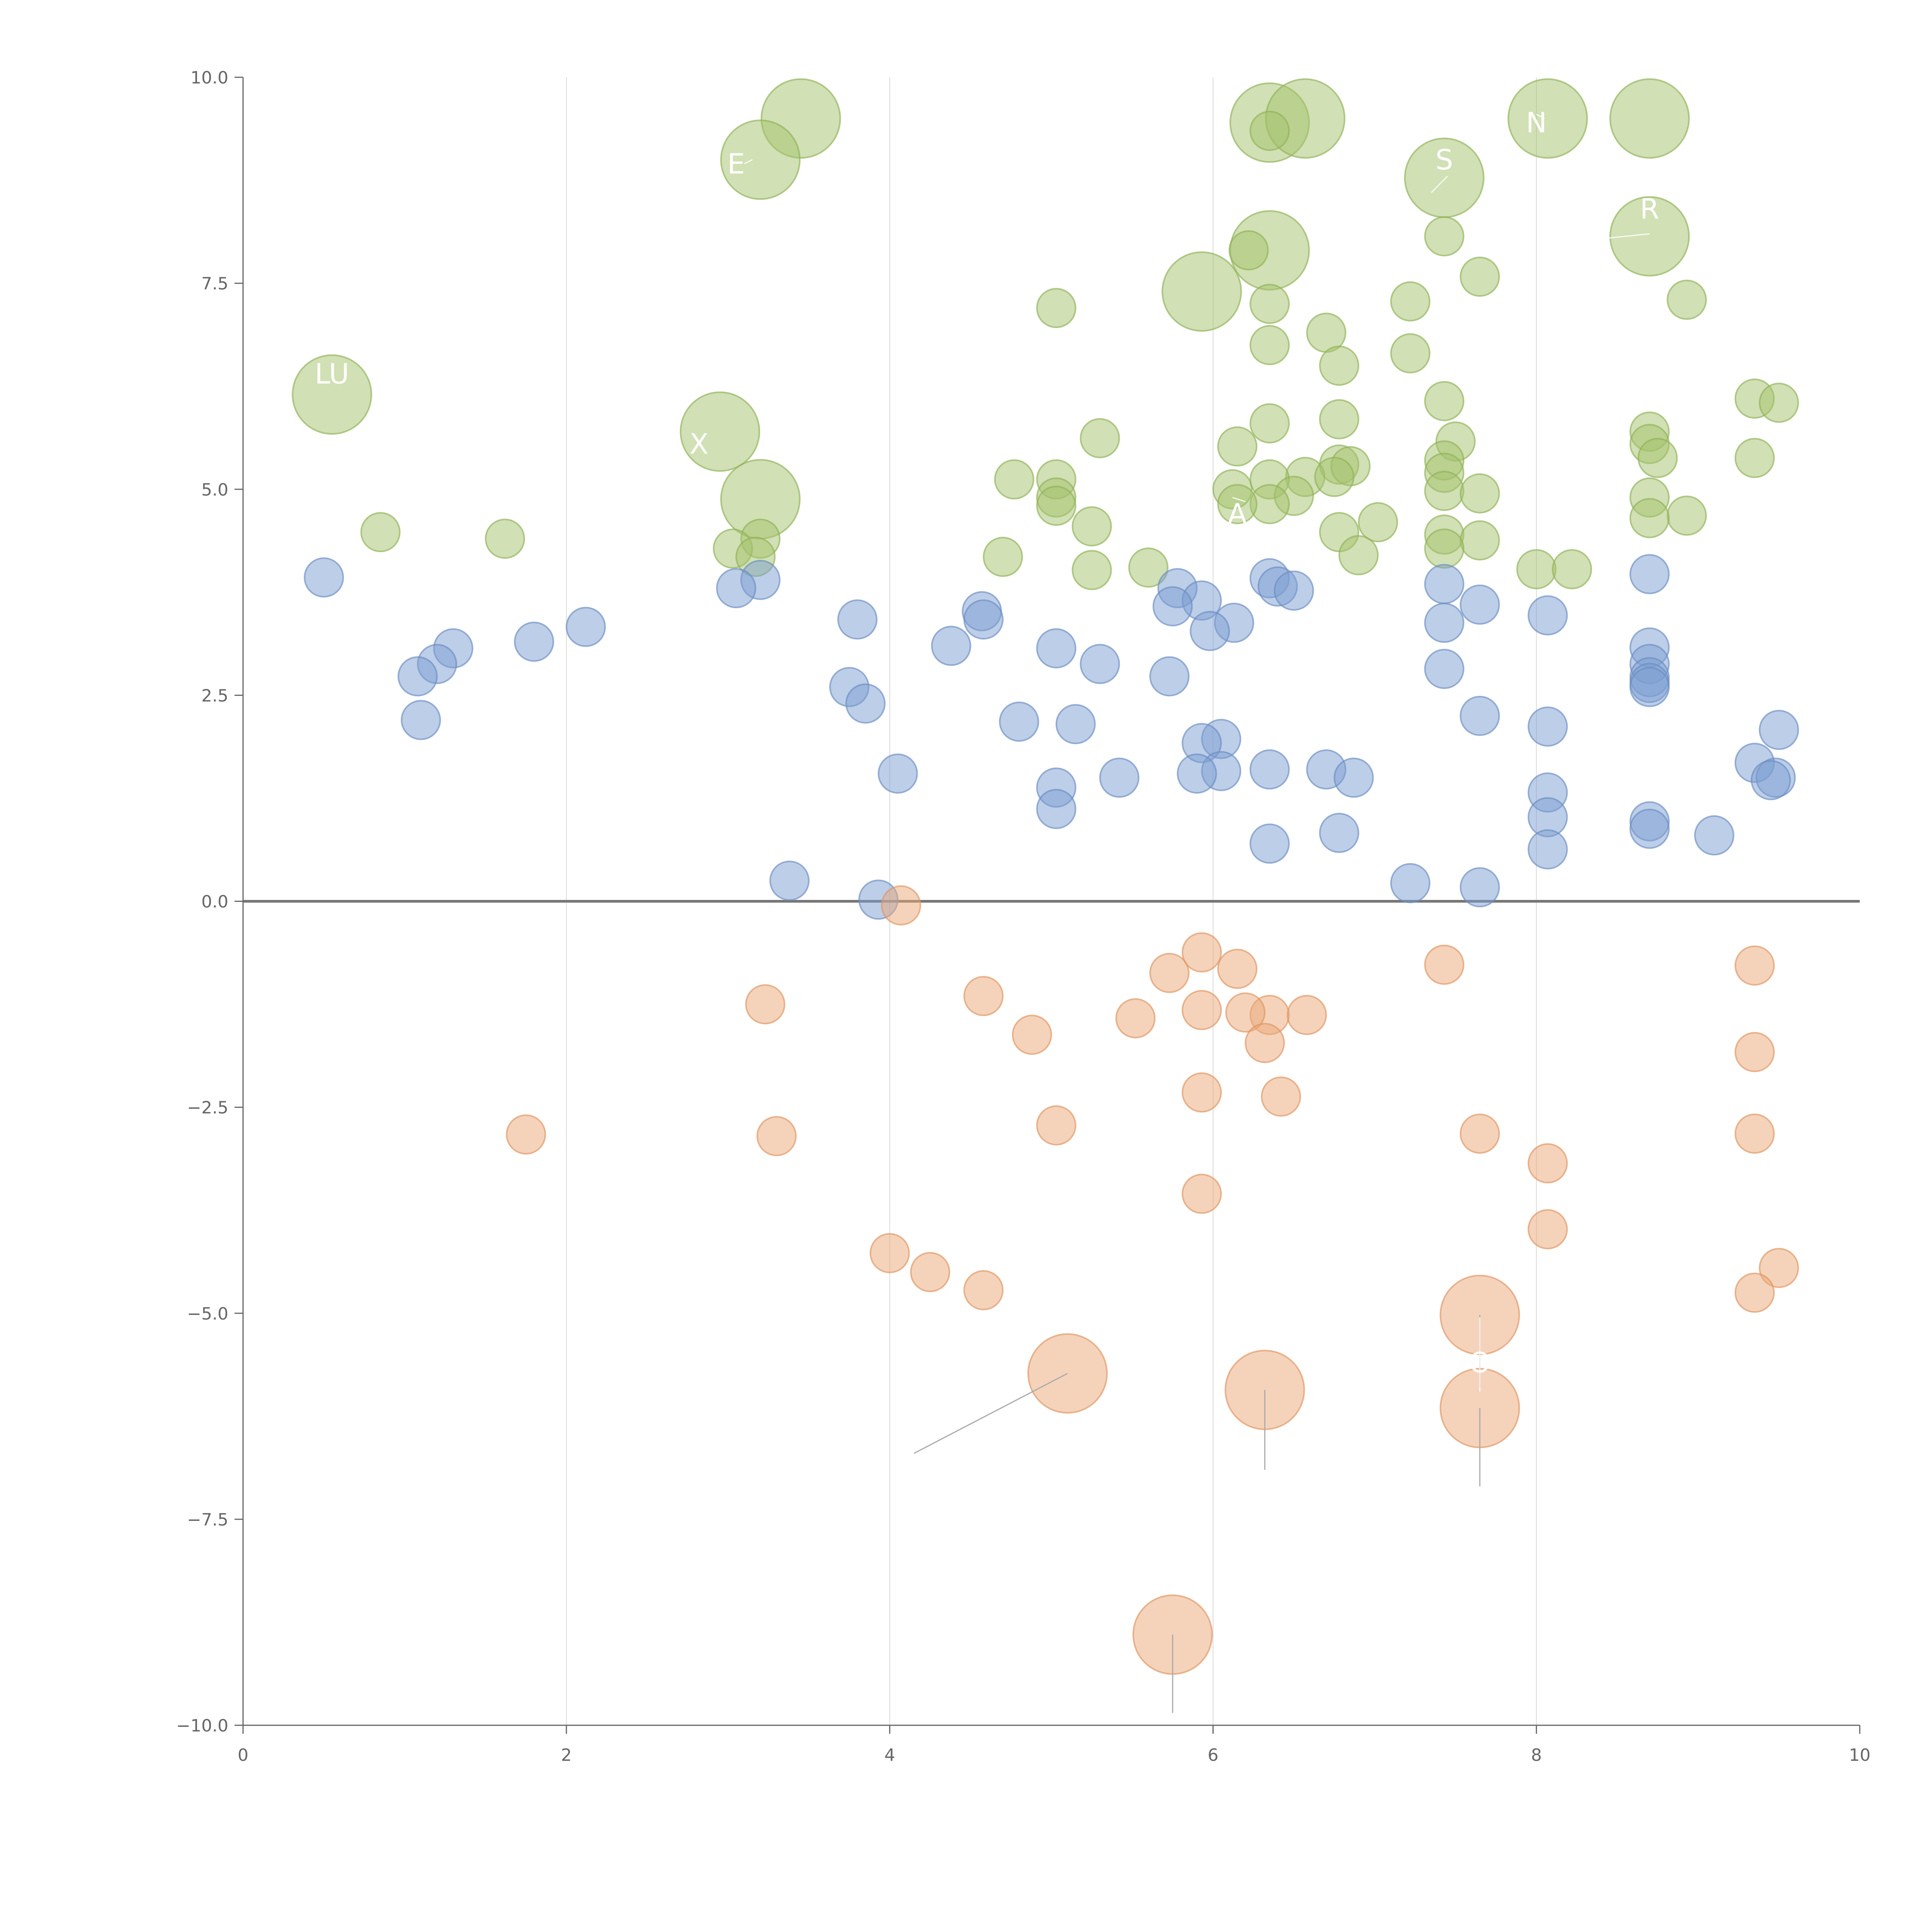 The image size is (1932, 1932). Describe the element at coordinates (332, 374) in the screenshot. I see `point-label: LU` at that location.